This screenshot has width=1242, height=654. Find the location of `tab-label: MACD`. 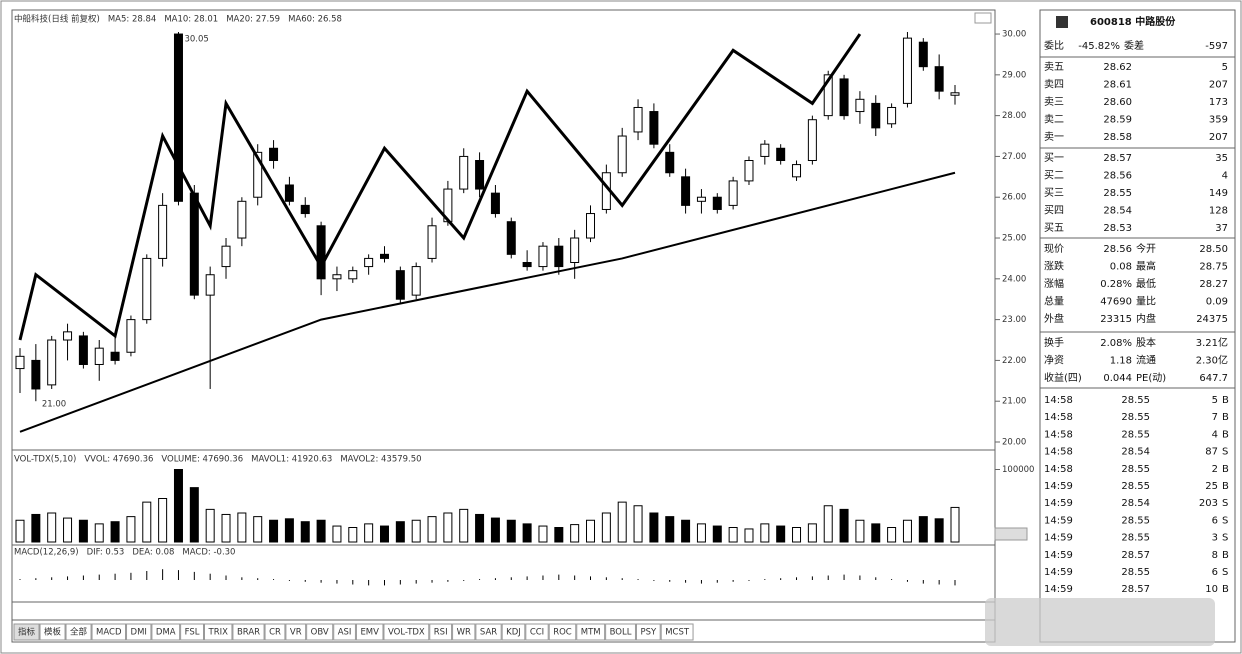

tab-label: MACD is located at coordinates (109, 633).